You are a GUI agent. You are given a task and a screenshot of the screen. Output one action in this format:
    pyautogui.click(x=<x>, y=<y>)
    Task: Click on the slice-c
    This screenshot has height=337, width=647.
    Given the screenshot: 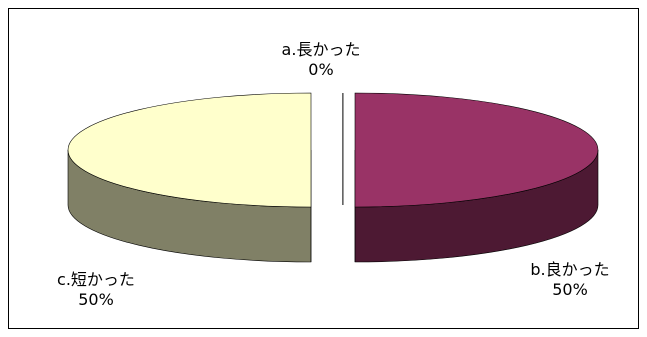 What is the action you would take?
    pyautogui.click(x=189, y=150)
    